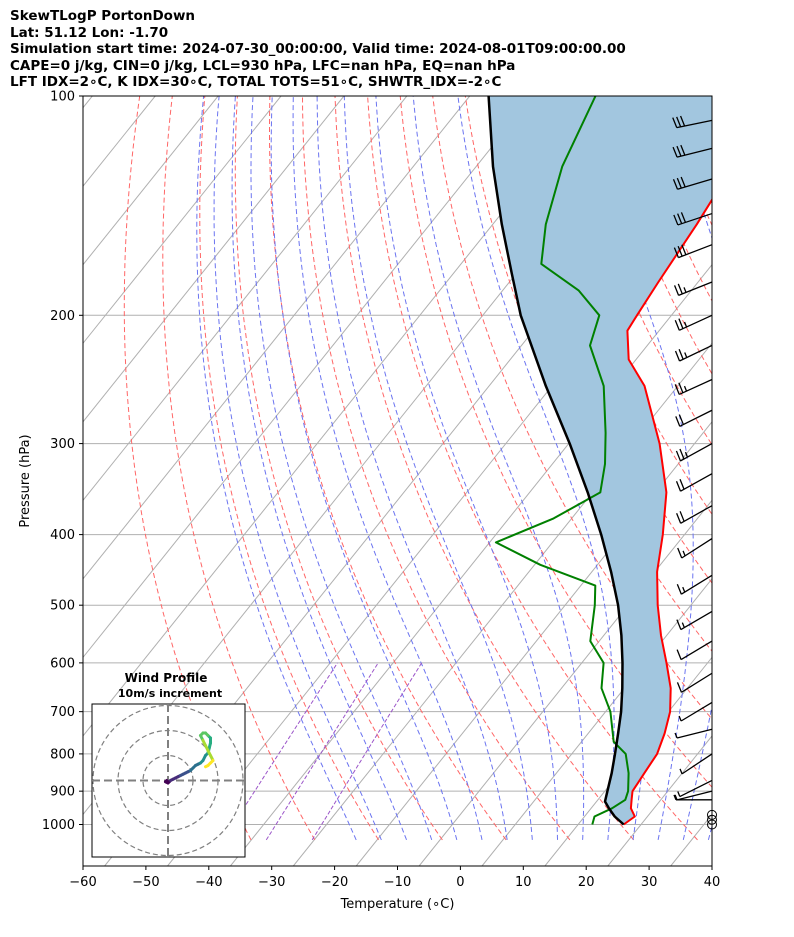 This screenshot has width=794, height=937. Describe the element at coordinates (460, 882) in the screenshot. I see `x-tick-label: 0` at that location.